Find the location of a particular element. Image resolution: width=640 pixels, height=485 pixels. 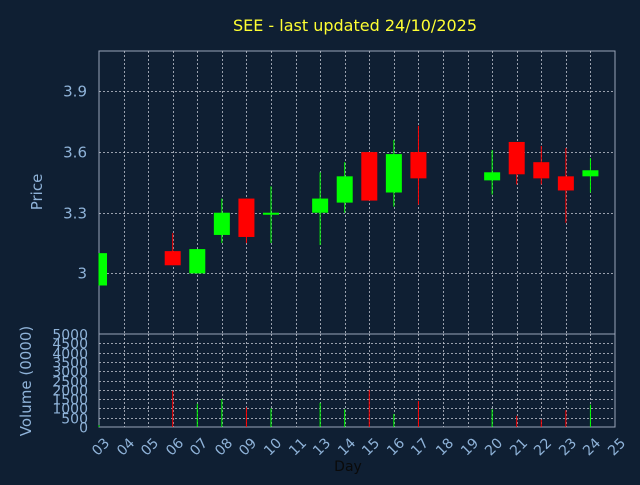

price-y-tick-label: 3.9 is located at coordinates (75, 92).